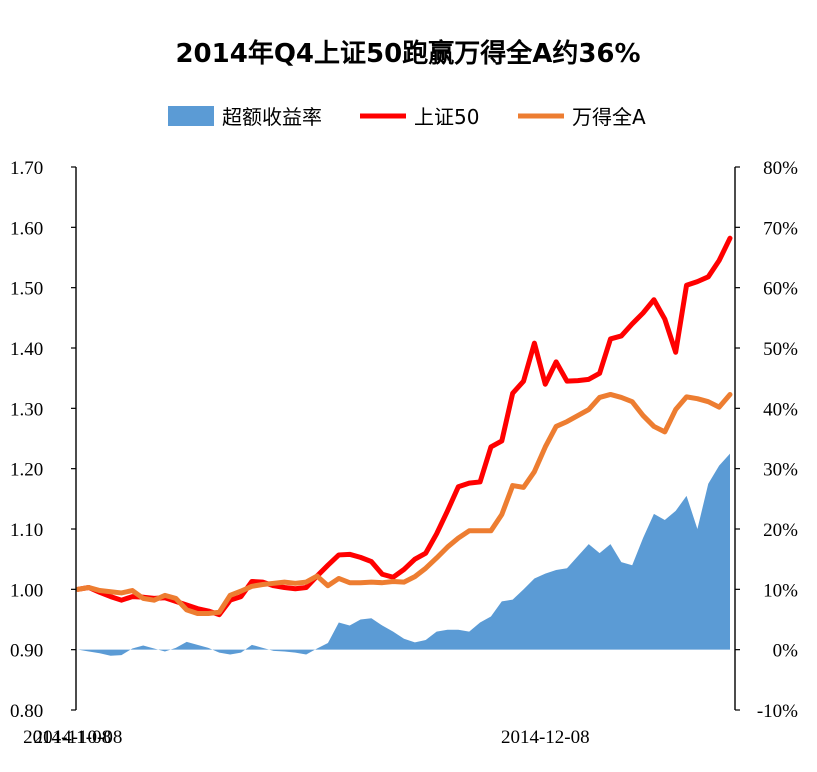  Describe the element at coordinates (191, 116) in the screenshot. I see `legend-swatch-excess-return` at that location.